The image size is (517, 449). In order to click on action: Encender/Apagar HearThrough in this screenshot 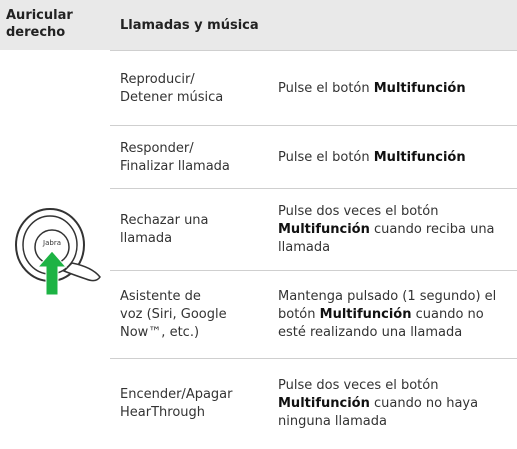, I will do `click(190, 404)`.